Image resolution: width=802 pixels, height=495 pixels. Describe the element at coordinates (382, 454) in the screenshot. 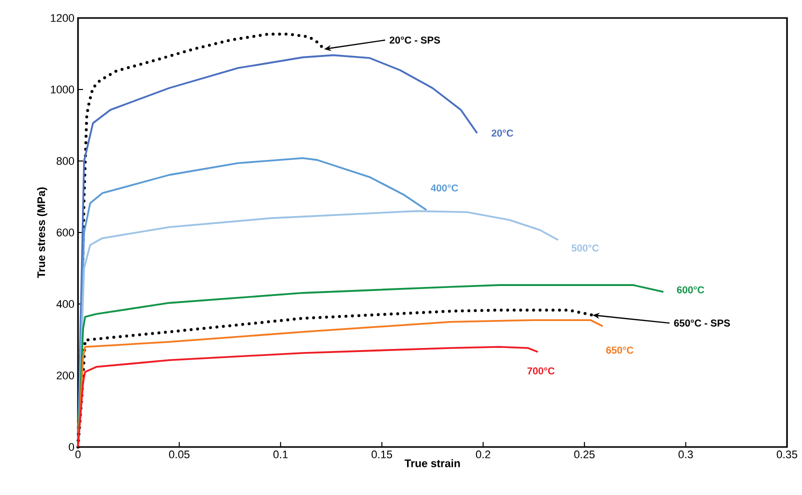

I see `x-tick-label: 0.15` at that location.